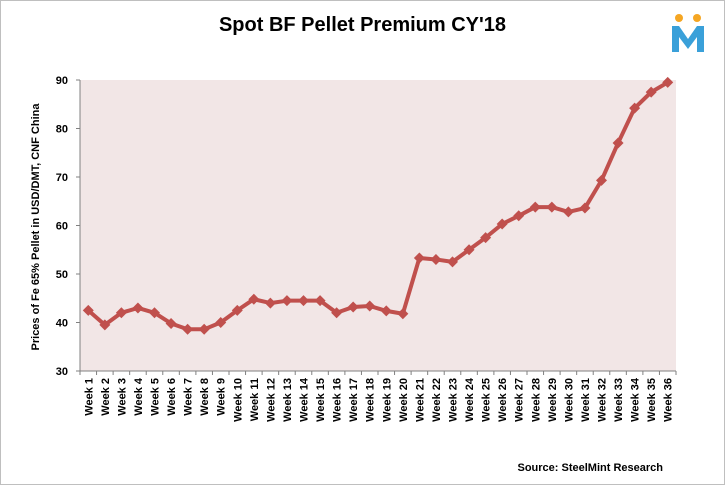  What do you see at coordinates (255, 399) in the screenshot?
I see `x-tick-label: Week 11` at bounding box center [255, 399].